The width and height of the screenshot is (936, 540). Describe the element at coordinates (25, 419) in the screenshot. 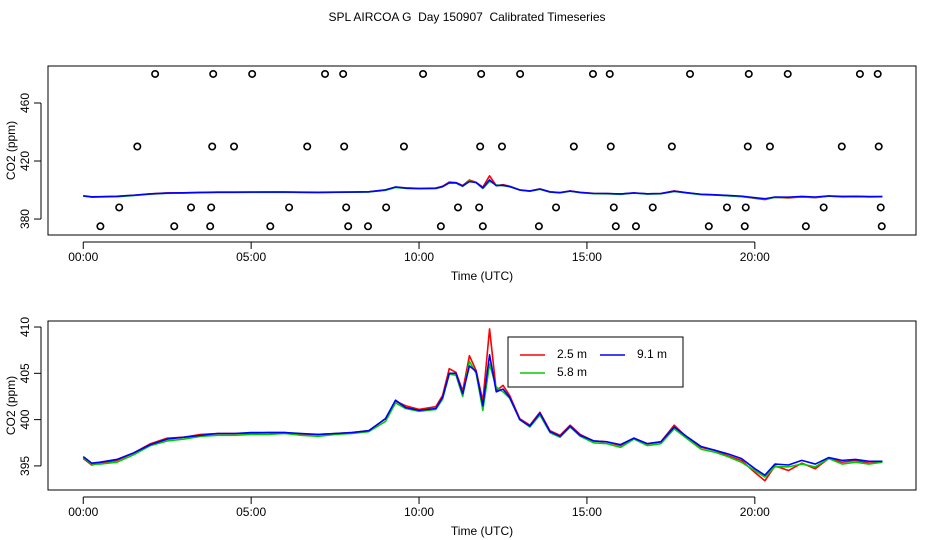

I see `y-tick-label: 400` at that location.